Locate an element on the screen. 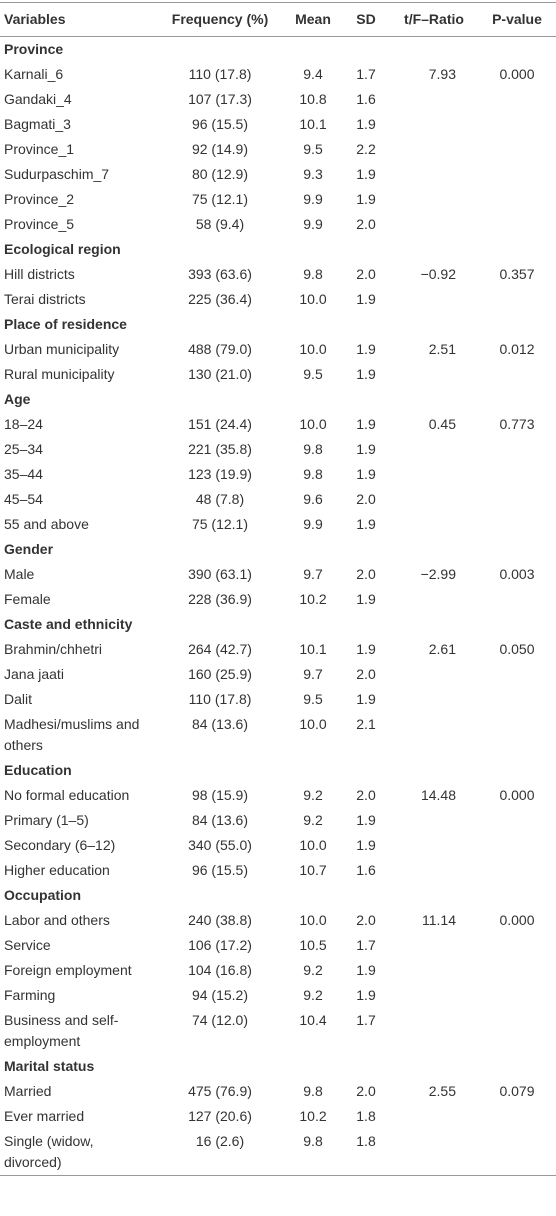 The image size is (556, 1216). section-row: Marital status is located at coordinates (278, 1066).